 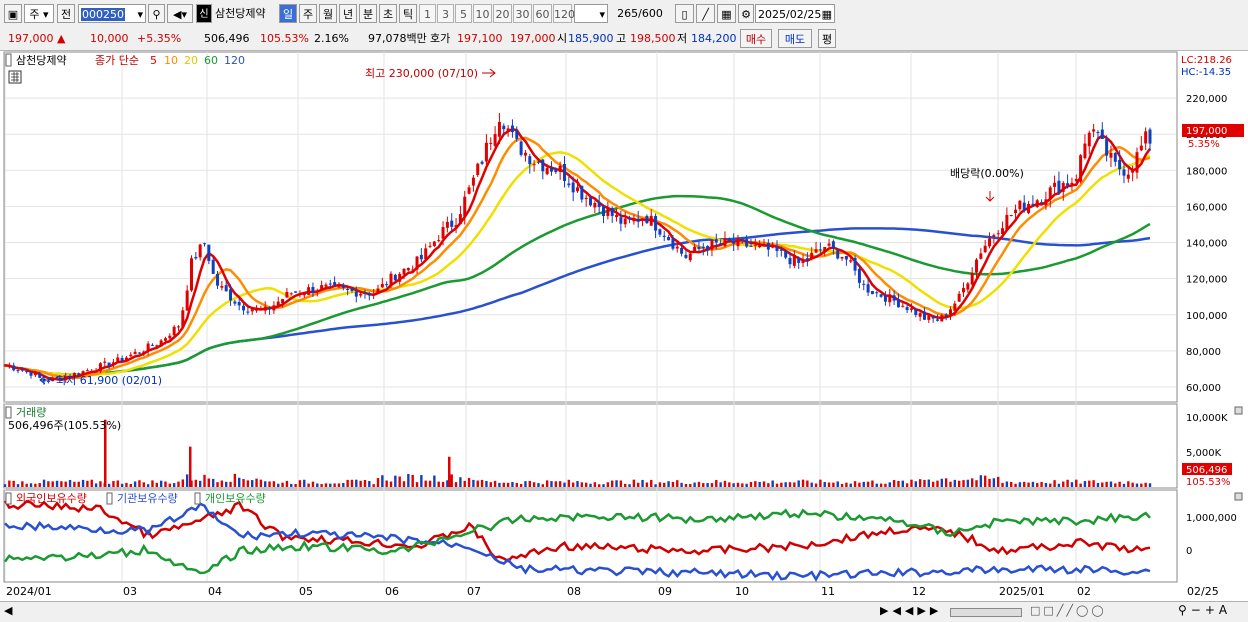 I want to click on n-tab-30: 30, so click(x=522, y=13).